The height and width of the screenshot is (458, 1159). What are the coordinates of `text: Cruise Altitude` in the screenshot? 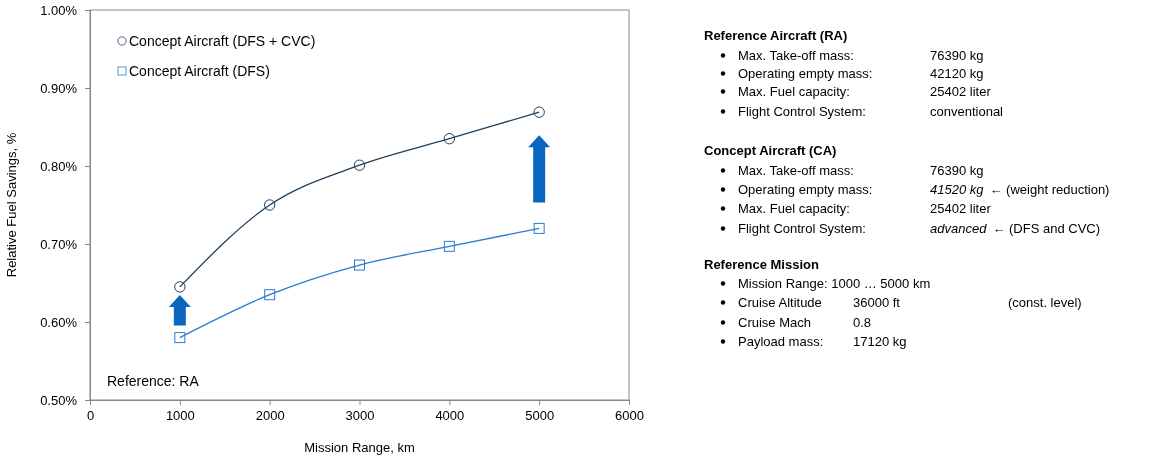 It's located at (780, 302).